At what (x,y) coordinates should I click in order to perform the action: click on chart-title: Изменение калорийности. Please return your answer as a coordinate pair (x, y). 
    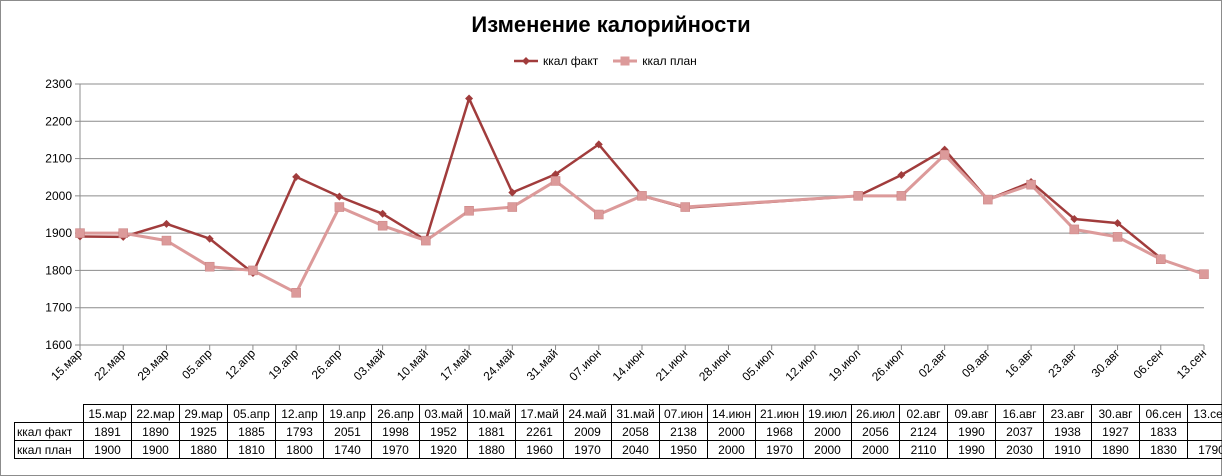
    Looking at the image, I should click on (611, 24).